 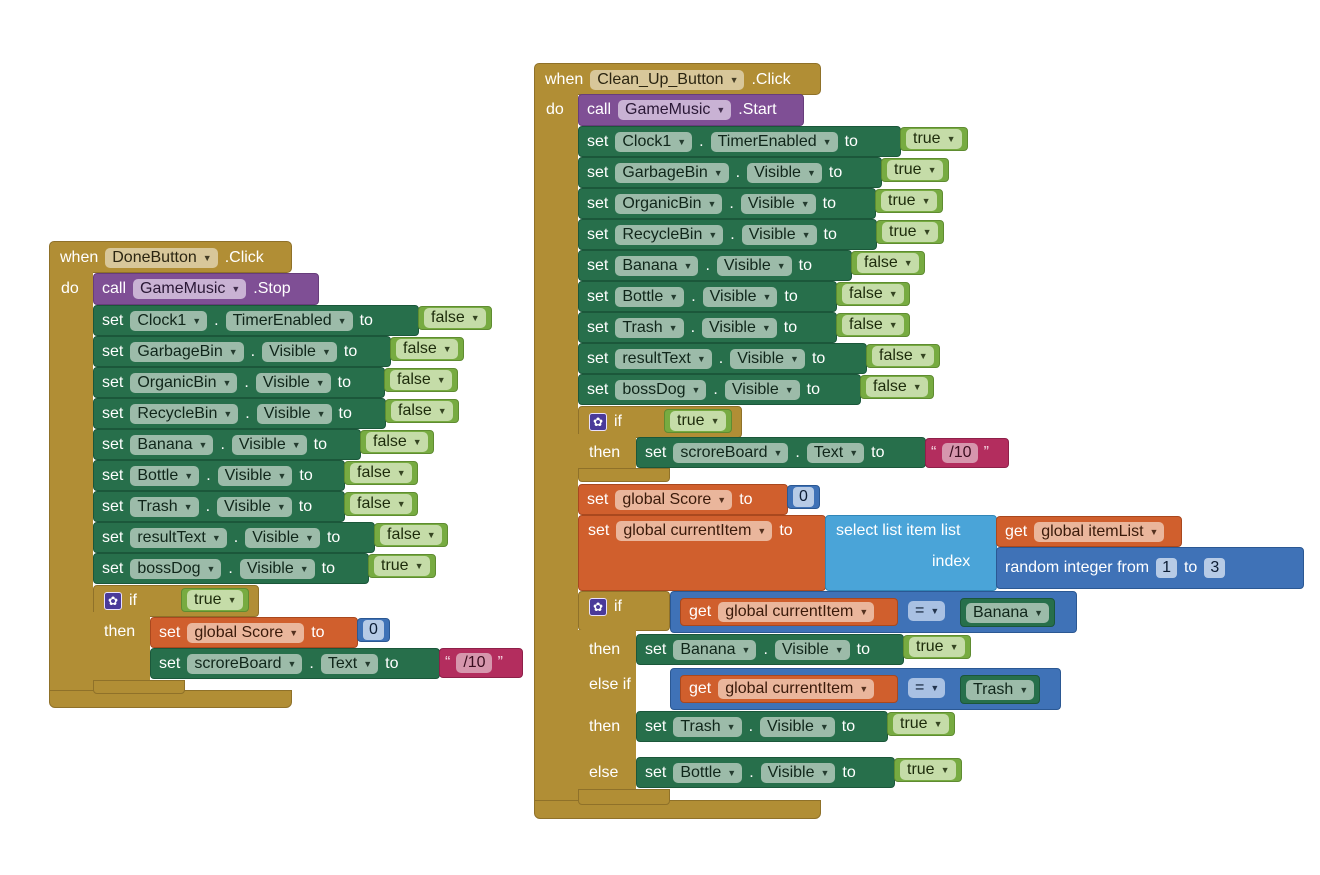 I want to click on random-to-value: 3, so click(x=1215, y=568).